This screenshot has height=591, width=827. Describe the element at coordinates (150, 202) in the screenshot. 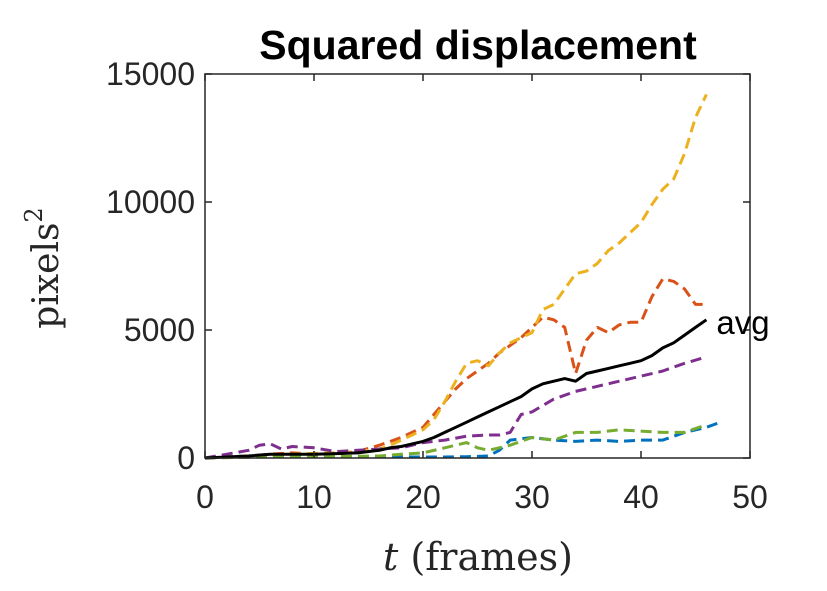

I see `y-tick-label: 10000` at that location.